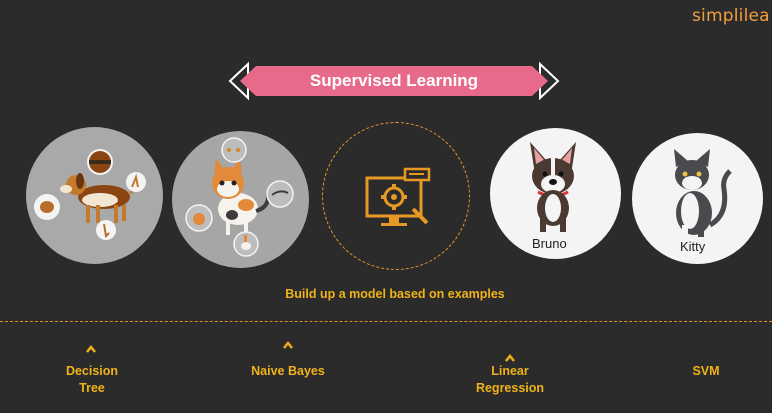 This screenshot has width=772, height=413. What do you see at coordinates (395, 294) in the screenshot?
I see `subtitle: Build up a model based on examples` at bounding box center [395, 294].